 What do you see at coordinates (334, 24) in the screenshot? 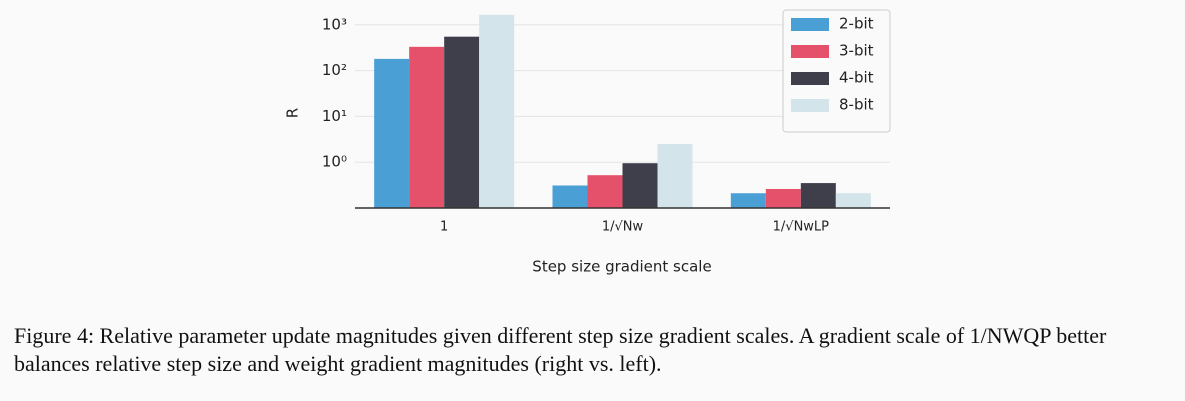
I see `y-tick-label: 10³` at bounding box center [334, 24].